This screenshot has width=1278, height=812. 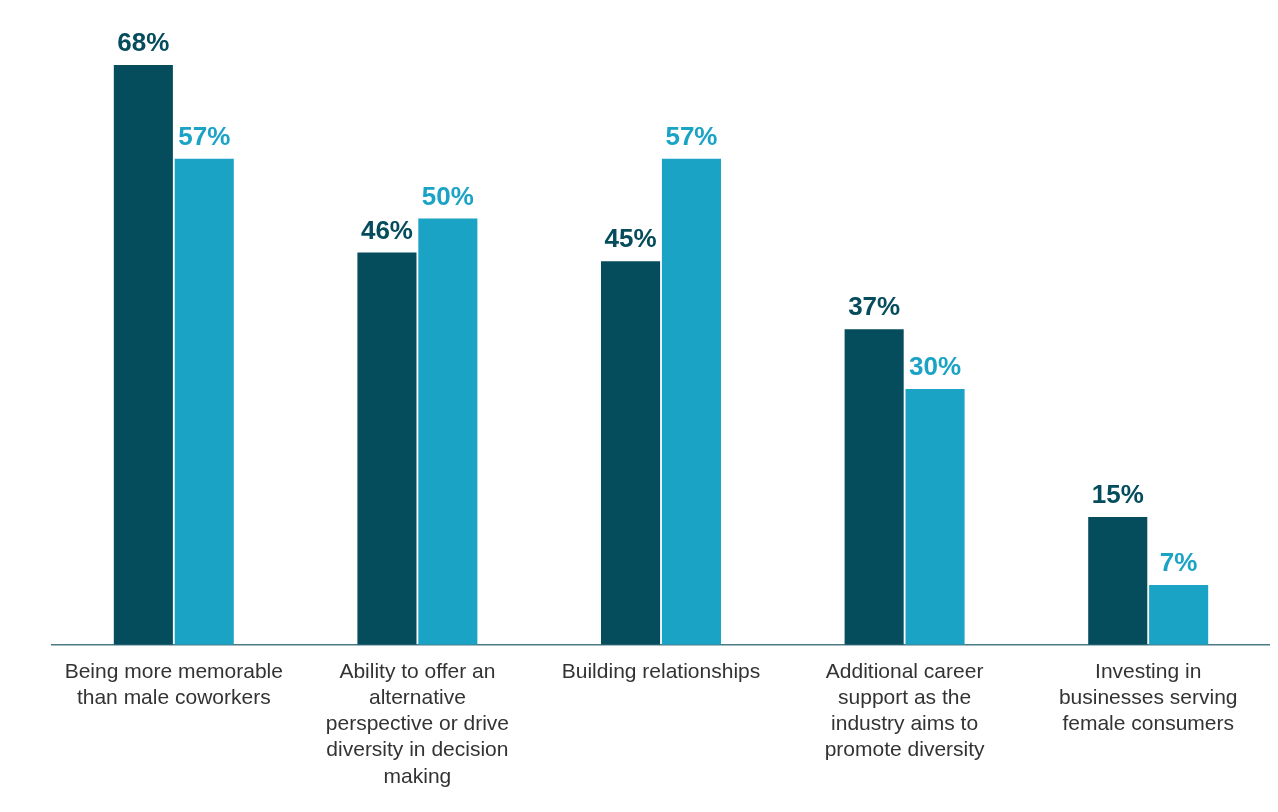 I want to click on x-tick-label: Ability to offer an alternative perspective or drive diversity in decision making, so click(x=417, y=722).